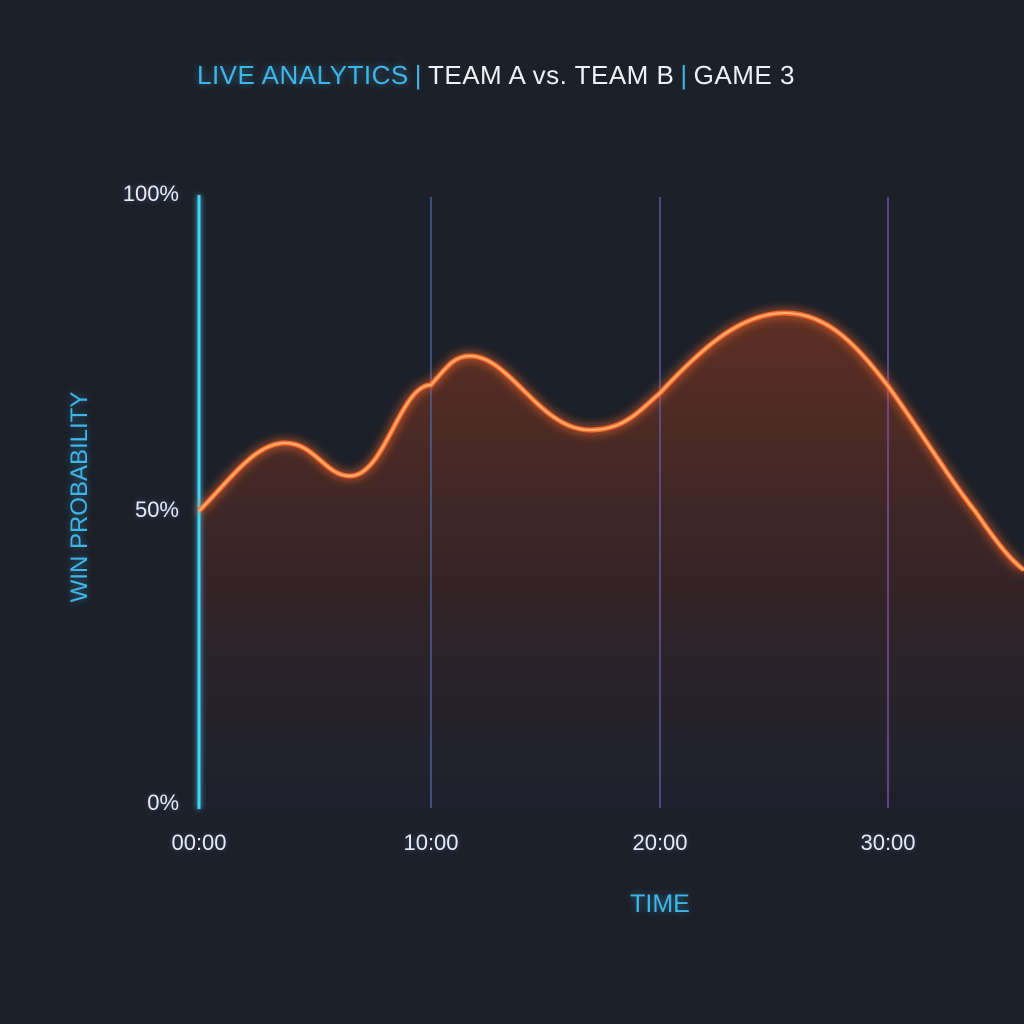 This screenshot has height=1024, width=1024. What do you see at coordinates (431, 842) in the screenshot?
I see `x-tick-10: 10:00` at bounding box center [431, 842].